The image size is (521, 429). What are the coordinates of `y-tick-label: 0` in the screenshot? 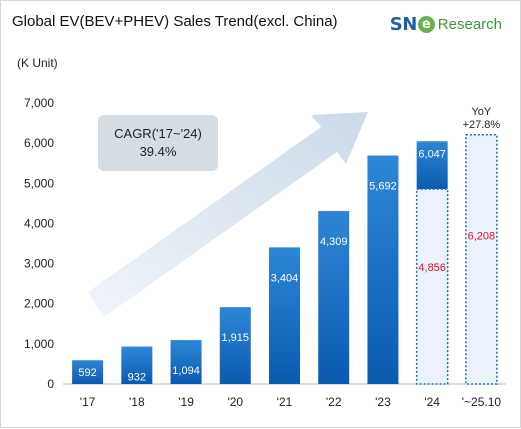 It's located at (50, 384).